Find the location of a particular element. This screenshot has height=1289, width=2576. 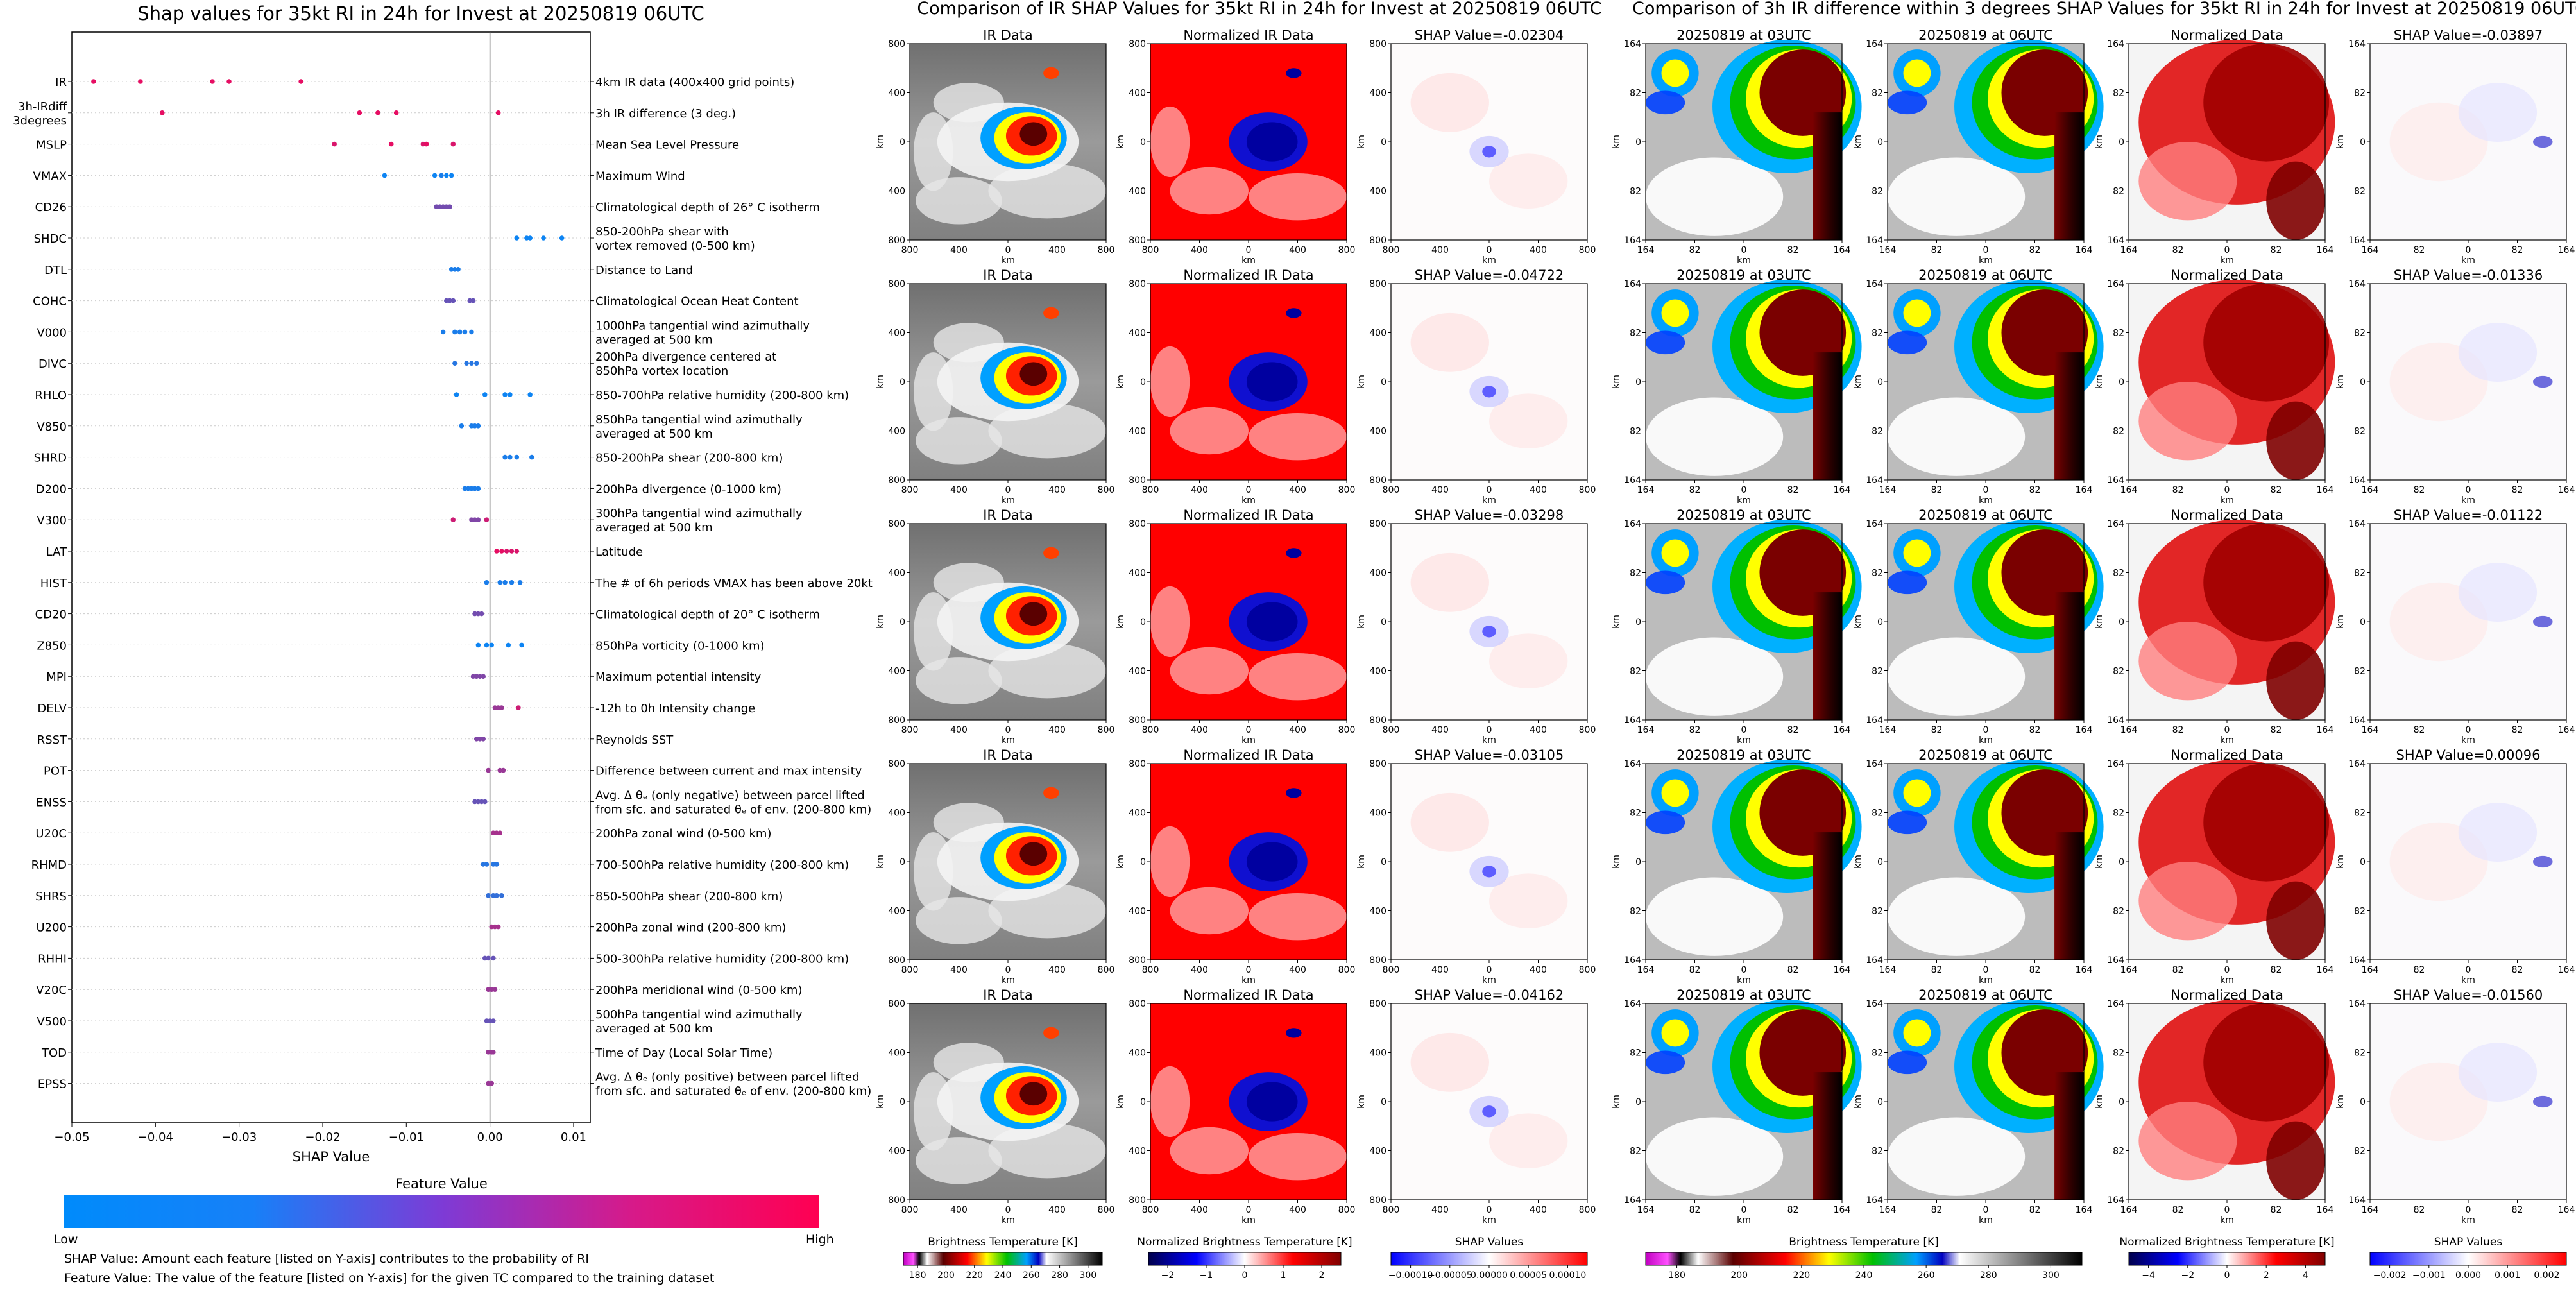

feature-description-label: Reynolds SST is located at coordinates (634, 740).